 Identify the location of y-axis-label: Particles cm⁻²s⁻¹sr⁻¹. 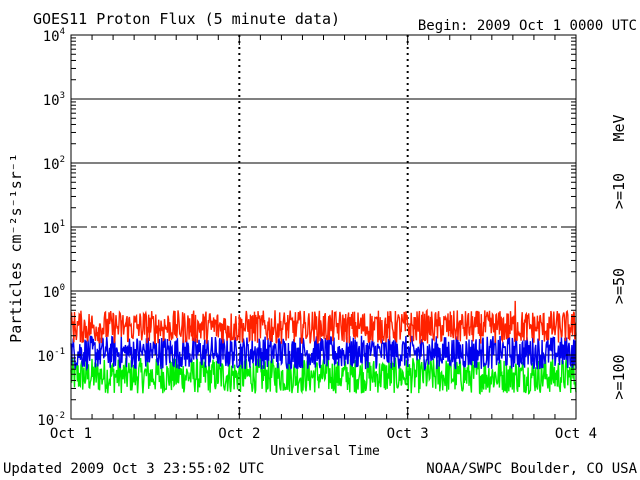
(16, 248).